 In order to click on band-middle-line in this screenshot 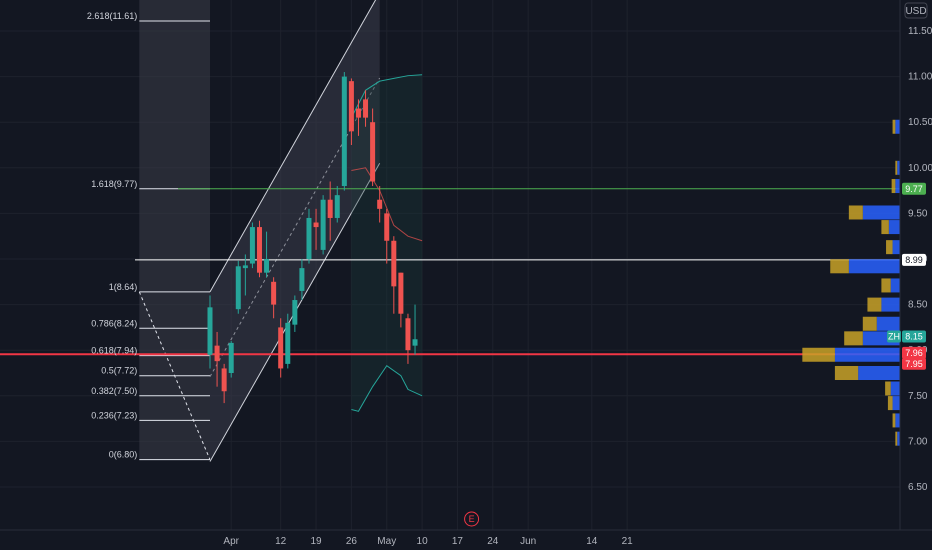, I will do `click(387, 204)`.